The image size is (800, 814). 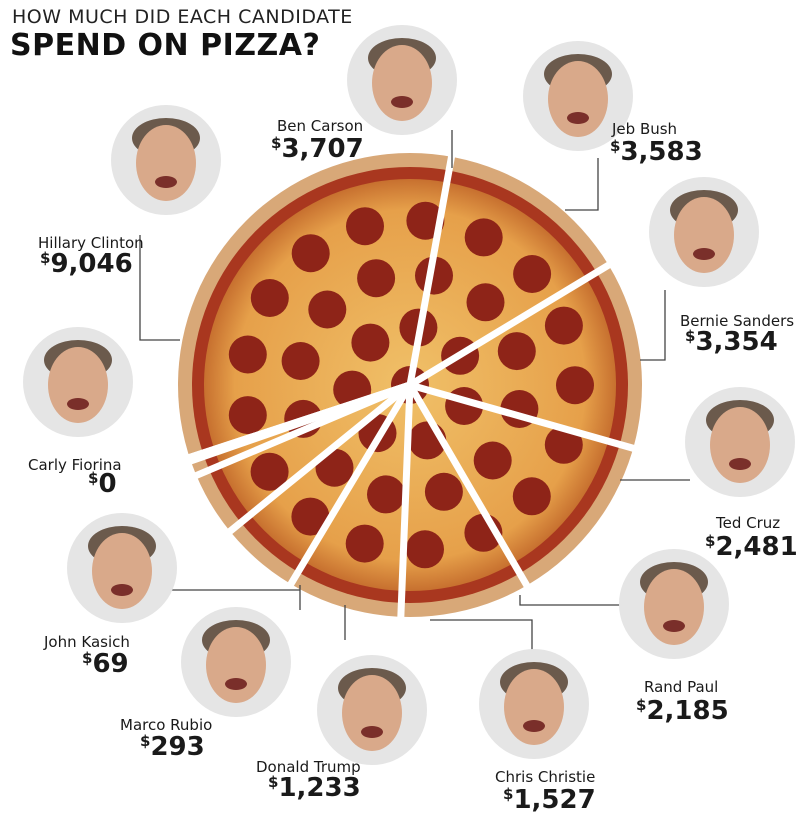 I want to click on candidate-rand-paul: Rand Paul$2,185, so click(x=624, y=637).